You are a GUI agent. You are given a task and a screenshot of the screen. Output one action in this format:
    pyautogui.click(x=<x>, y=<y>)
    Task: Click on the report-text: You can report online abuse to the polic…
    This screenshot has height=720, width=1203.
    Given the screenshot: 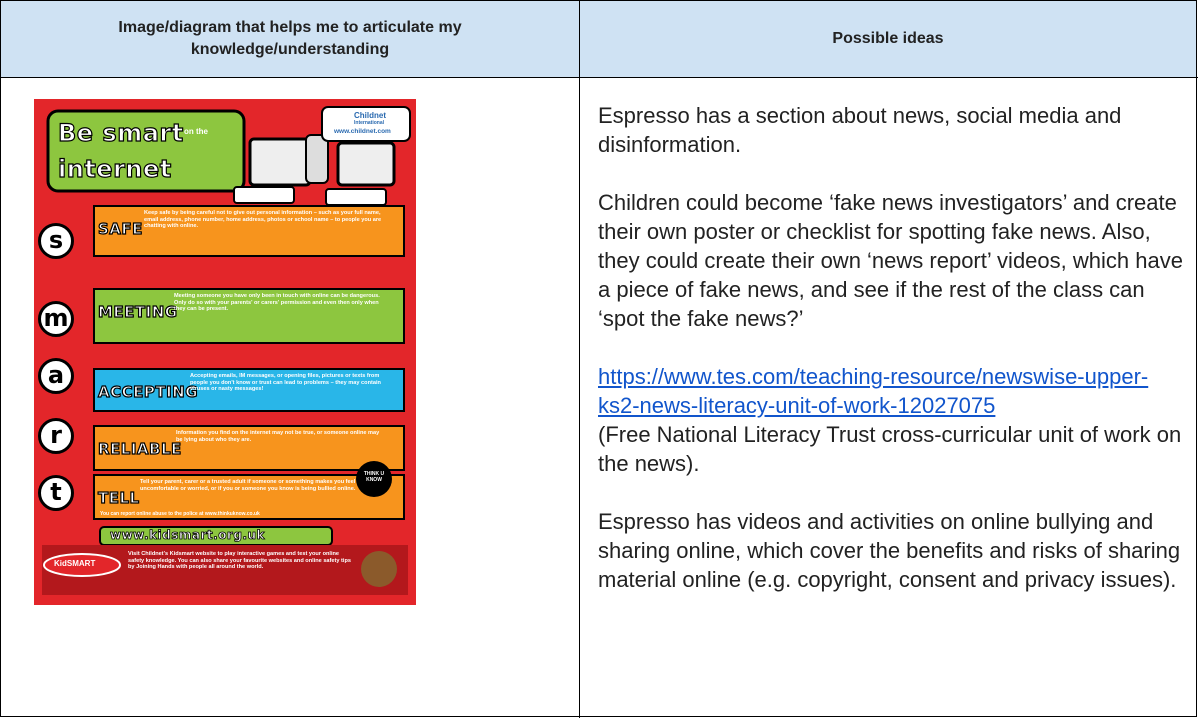 What is the action you would take?
    pyautogui.click(x=180, y=514)
    